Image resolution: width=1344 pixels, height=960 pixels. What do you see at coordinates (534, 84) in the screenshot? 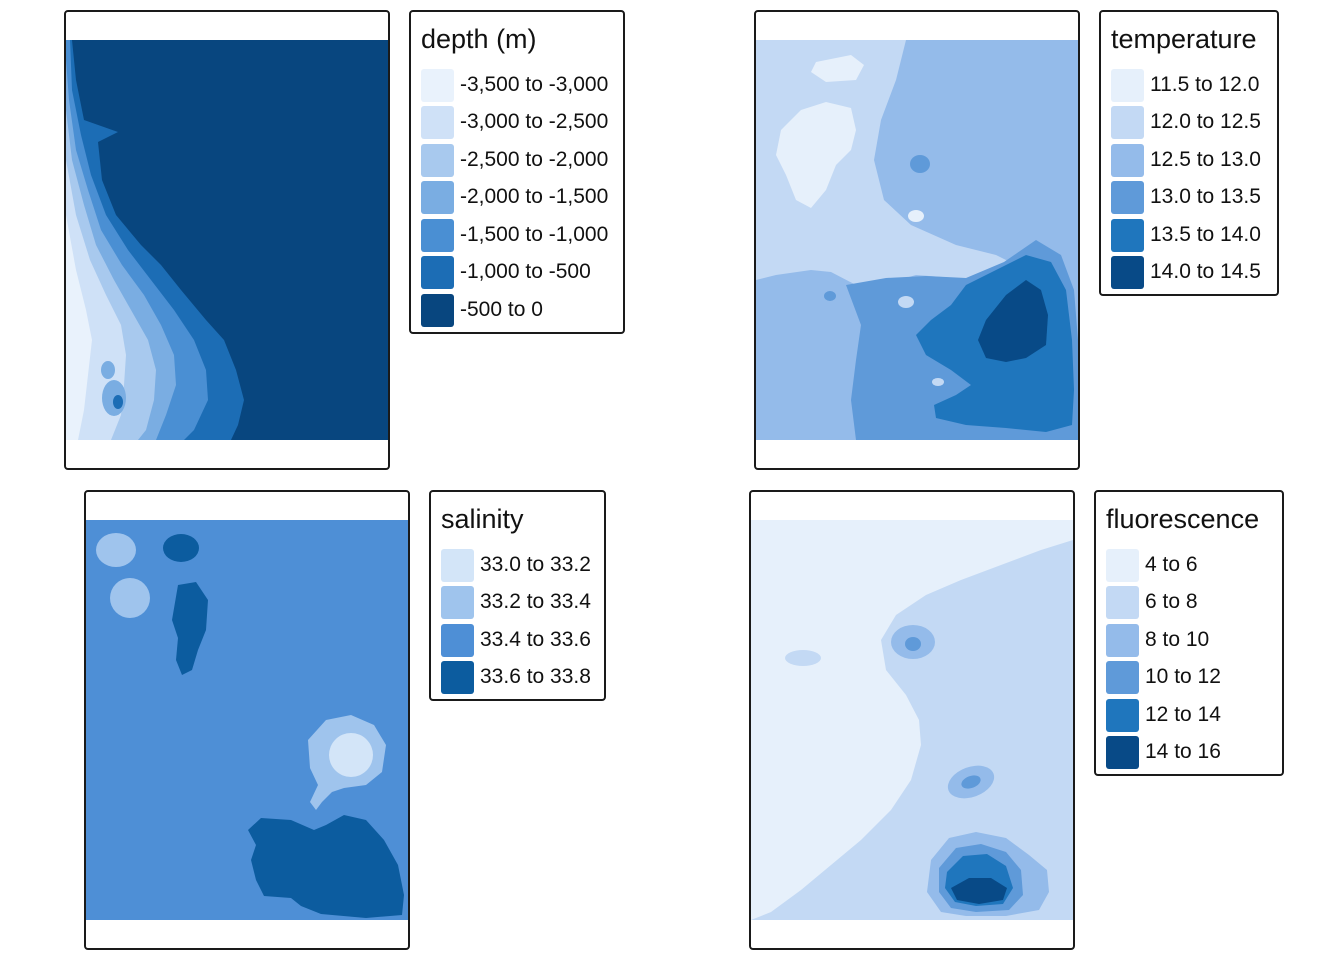
I see `legend-label: -3,500 to -3,000` at bounding box center [534, 84].